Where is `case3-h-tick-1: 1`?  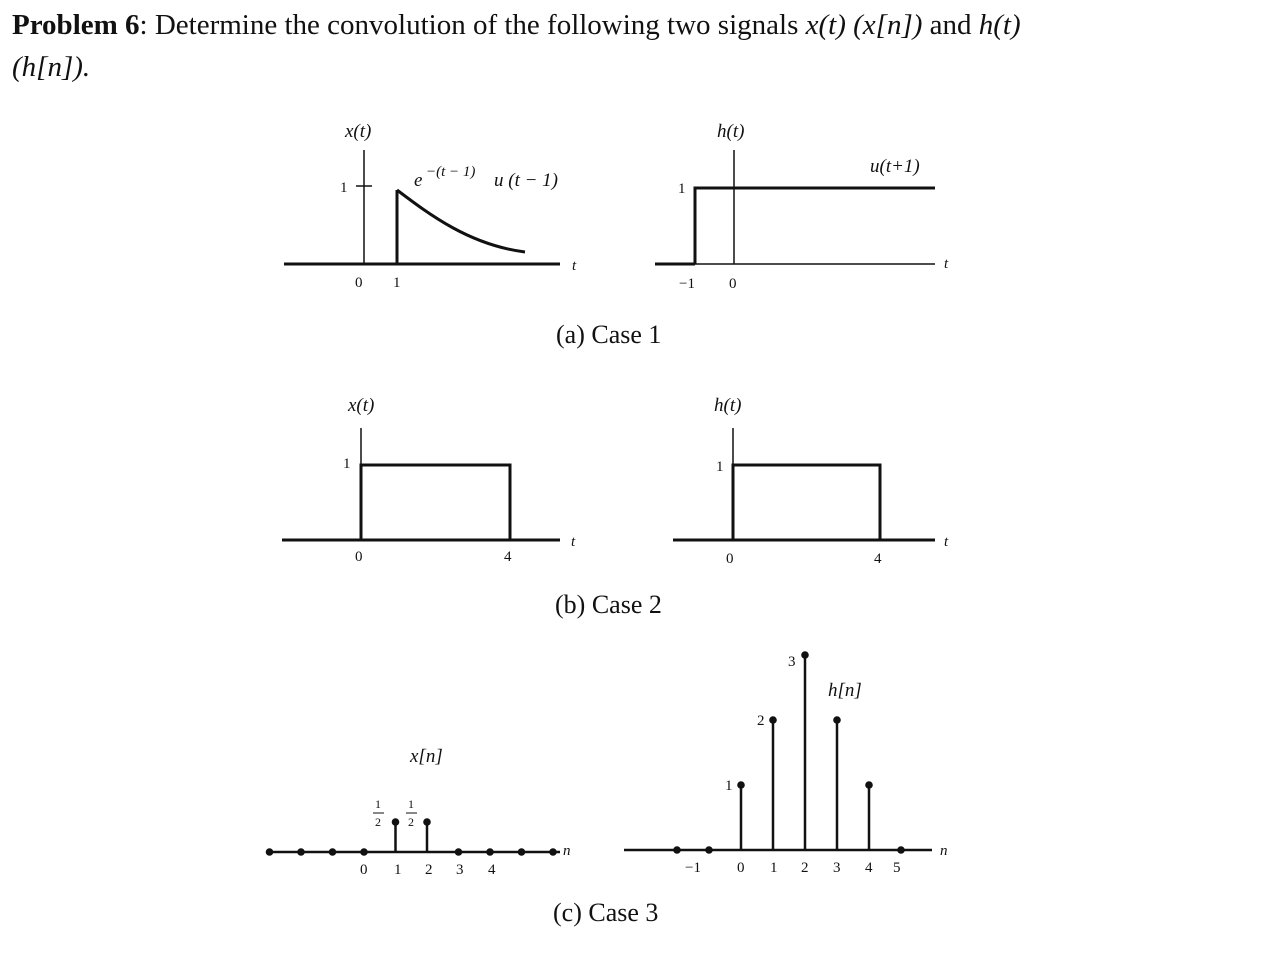 case3-h-tick-1: 1 is located at coordinates (774, 868).